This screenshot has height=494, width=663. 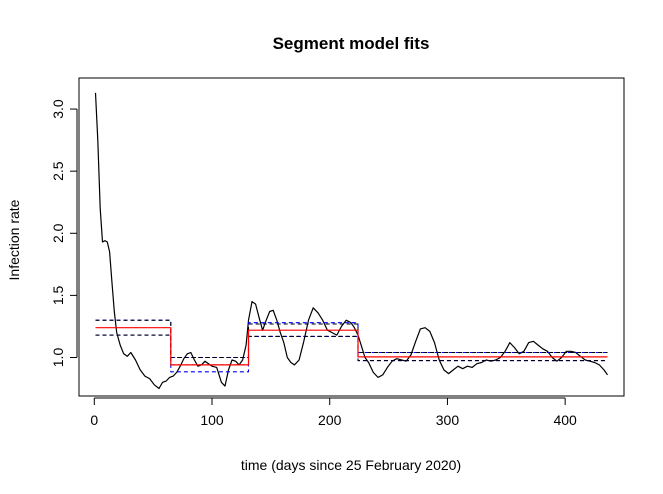 I want to click on y-tick-label: 2.5, so click(x=58, y=171).